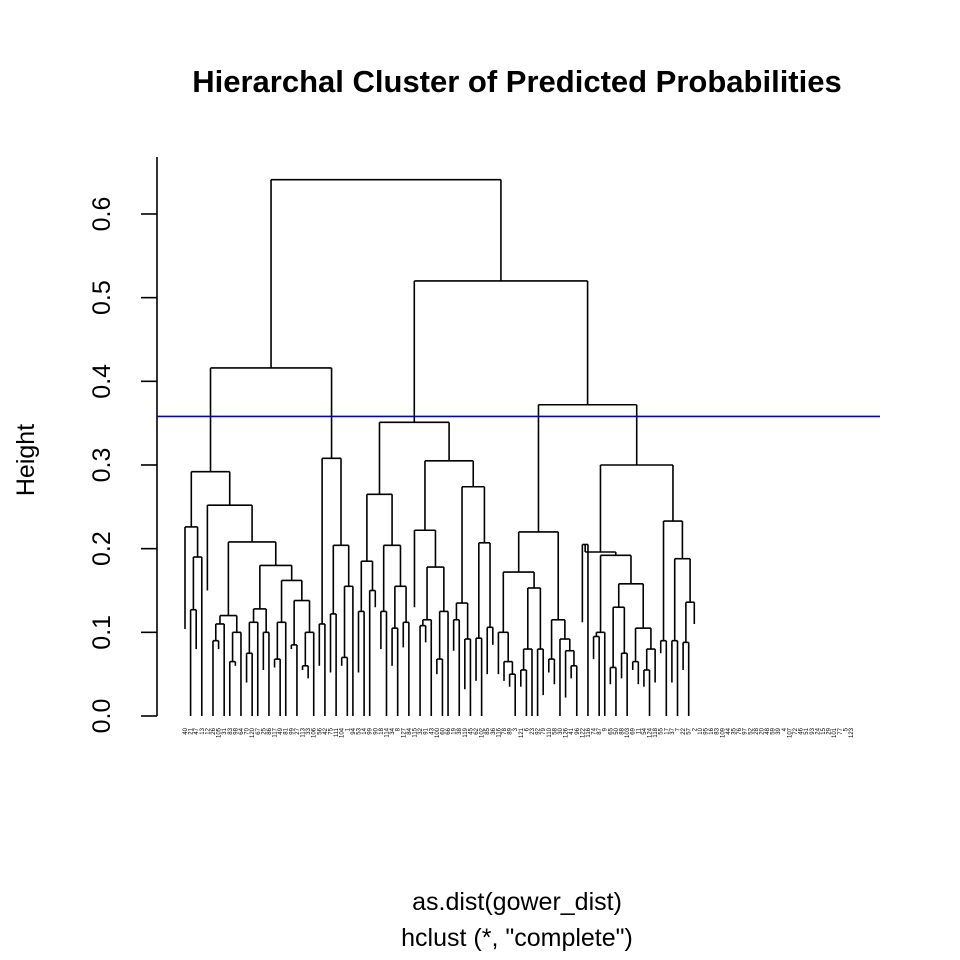 The image size is (960, 960). What do you see at coordinates (841, 730) in the screenshot?
I see `leaf-label: 77` at bounding box center [841, 730].